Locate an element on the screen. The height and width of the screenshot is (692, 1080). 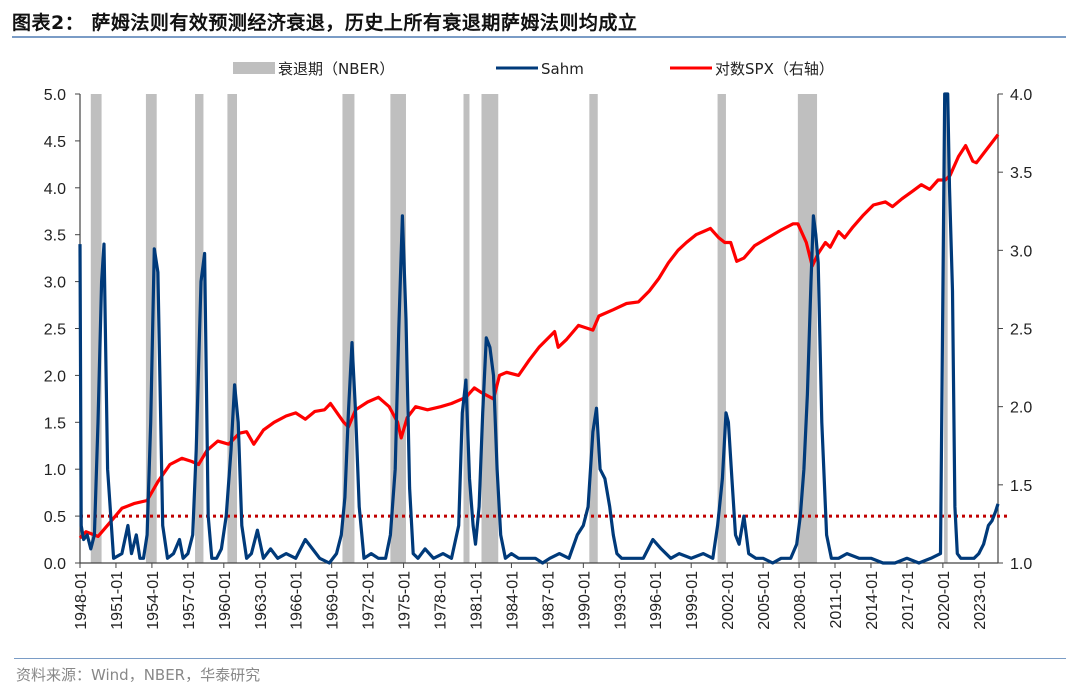
chart-legend: 衰退期（NBER） Sahm 对数SPX（右轴） is located at coordinates (533, 69).